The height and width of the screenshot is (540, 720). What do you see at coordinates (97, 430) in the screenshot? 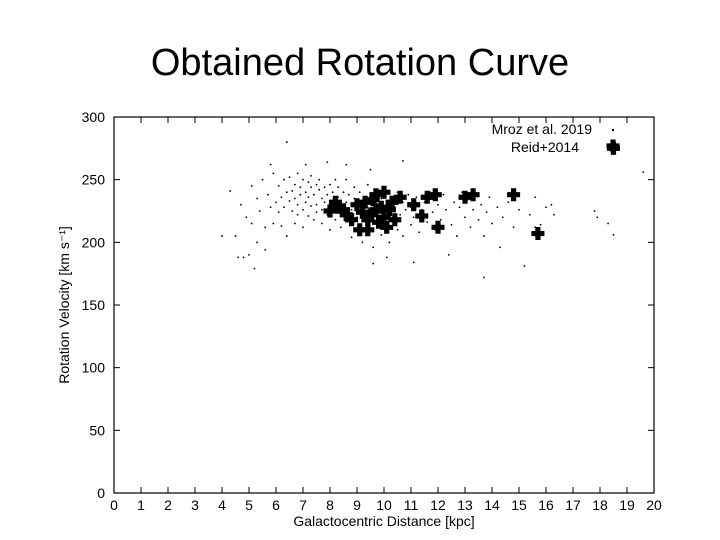
I see `y-tick-label: 50` at bounding box center [97, 430].